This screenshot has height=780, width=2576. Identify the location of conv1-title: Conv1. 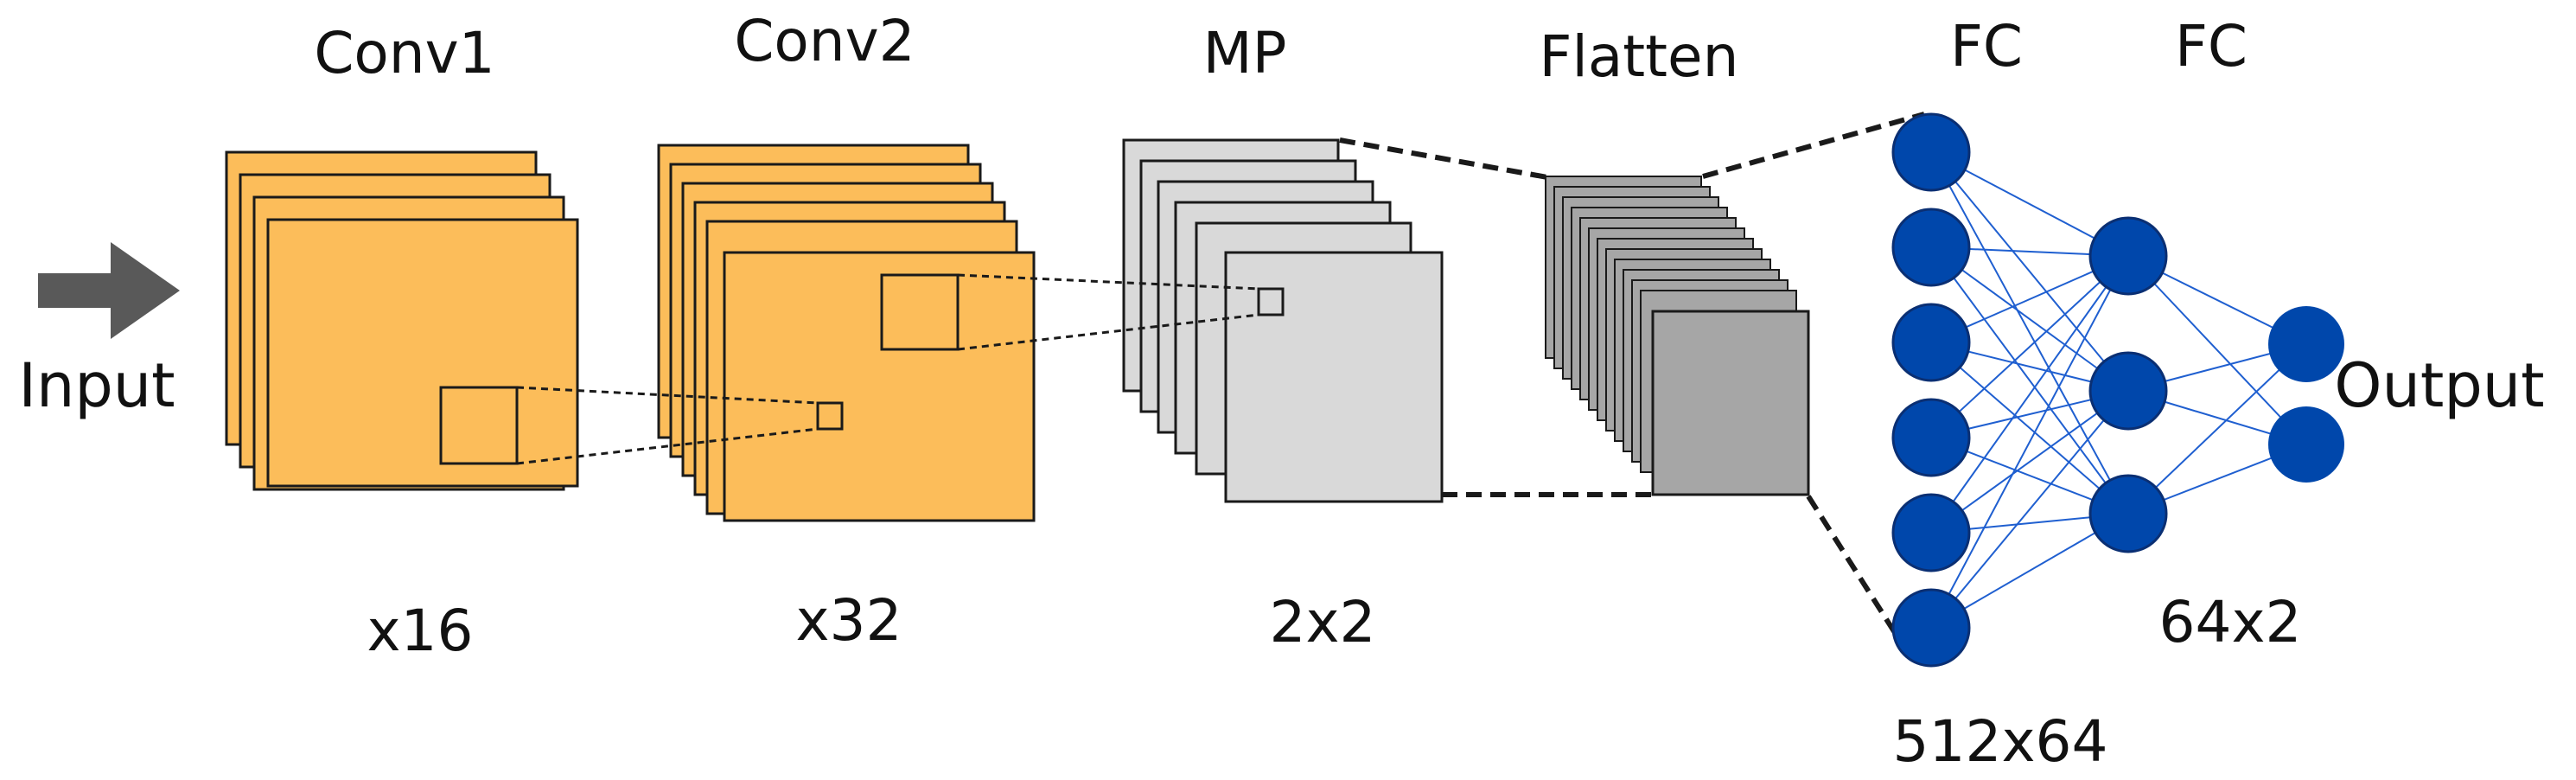
(404, 53).